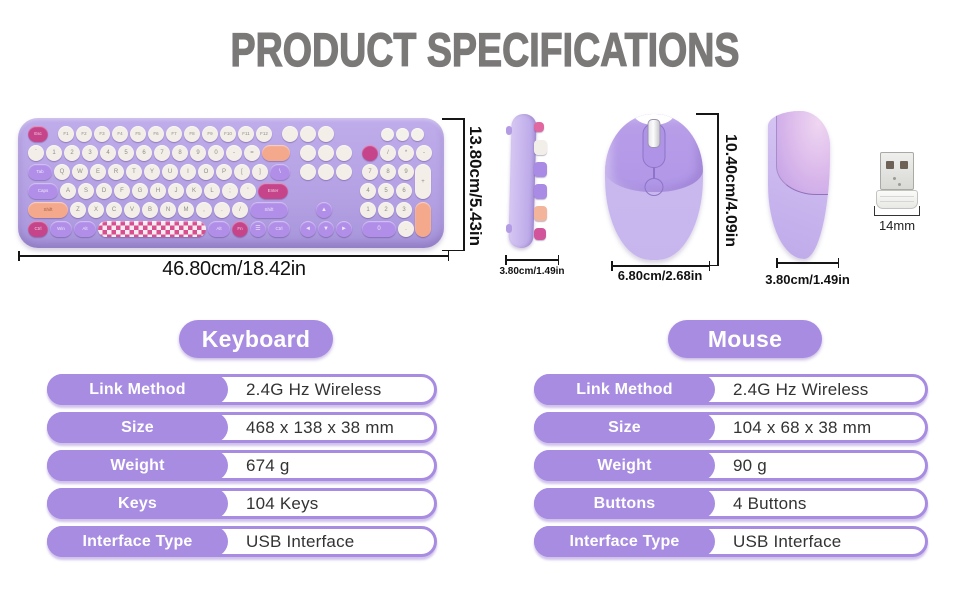  Describe the element at coordinates (731, 503) in the screenshot. I see `spec-row: Buttons 4 Buttons` at that location.